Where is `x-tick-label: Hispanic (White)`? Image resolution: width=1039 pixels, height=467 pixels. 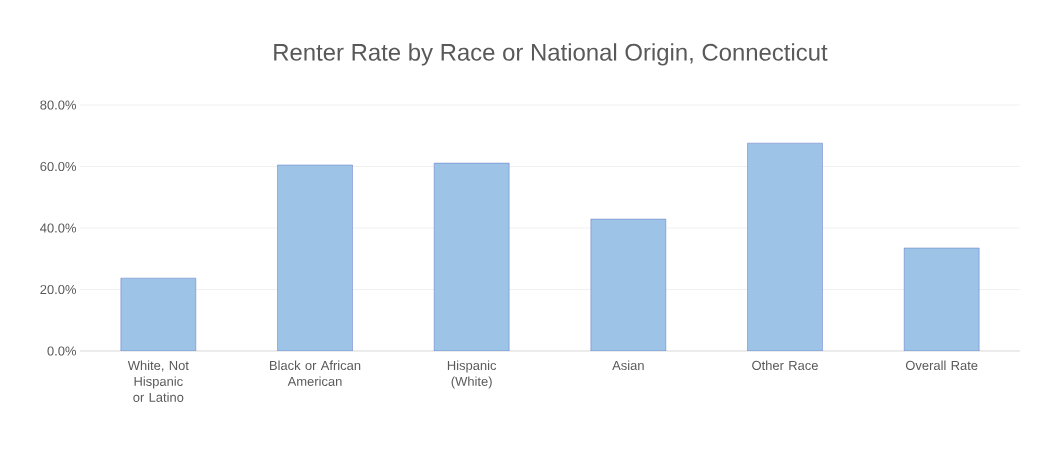
x-tick-label: Hispanic (White) is located at coordinates (472, 374).